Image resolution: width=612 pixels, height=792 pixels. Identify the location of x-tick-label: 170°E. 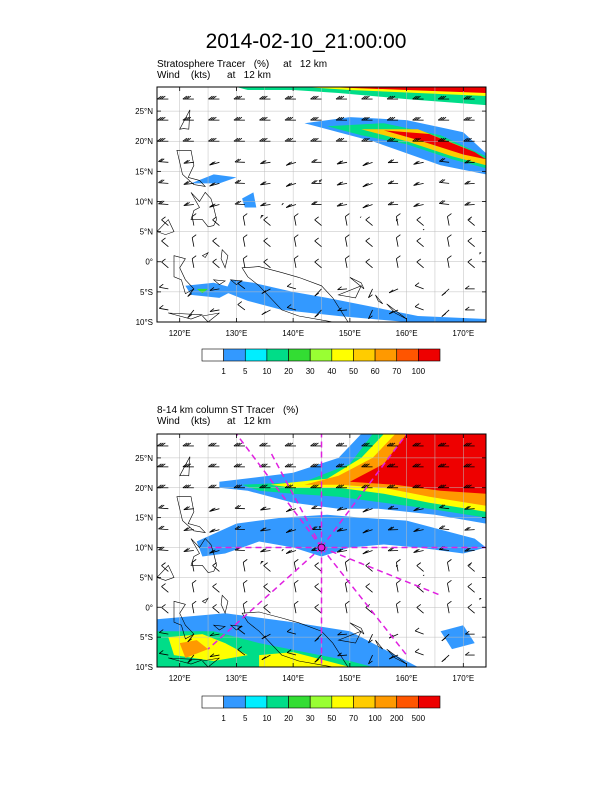
(463, 333).